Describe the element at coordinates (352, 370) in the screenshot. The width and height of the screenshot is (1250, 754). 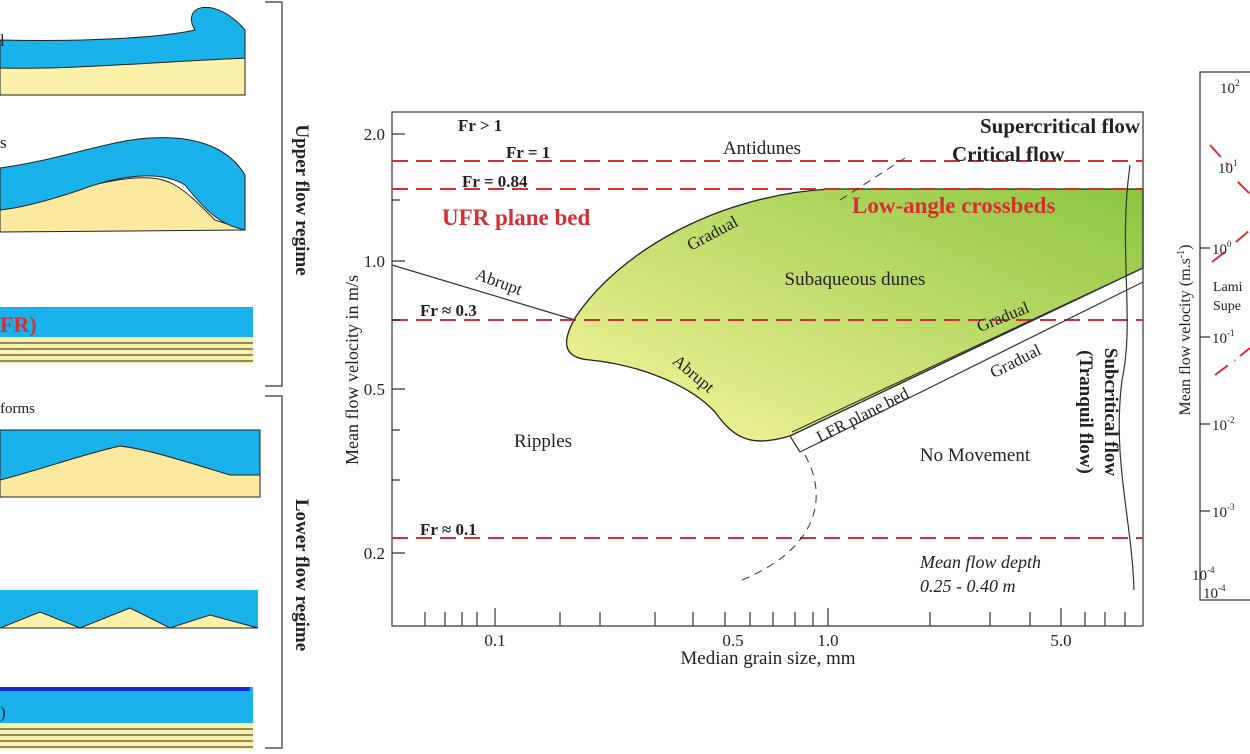
I see `y-axis-label: Mean flow velocity in m/s` at that location.